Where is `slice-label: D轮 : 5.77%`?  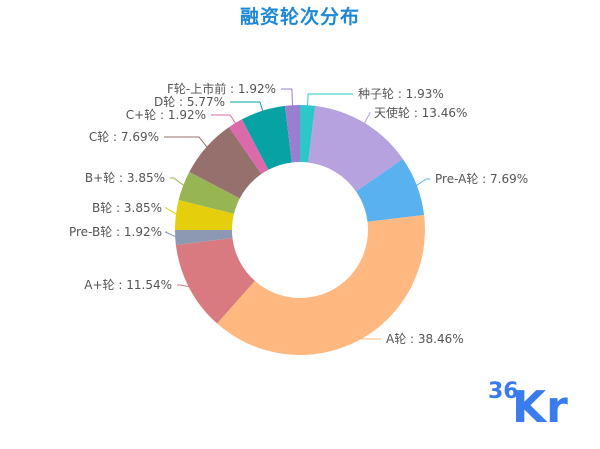 slice-label: D轮 : 5.77% is located at coordinates (189, 102).